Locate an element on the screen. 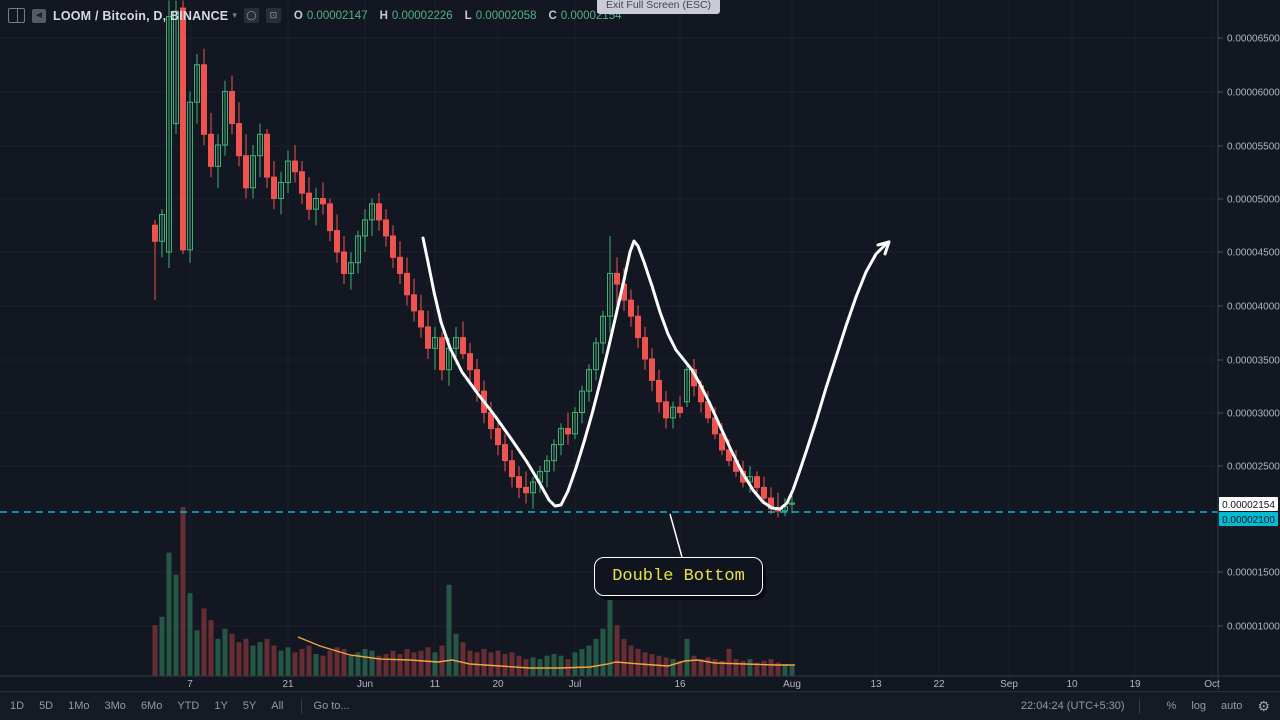 Image resolution: width=1280 pixels, height=720 pixels. price-tick-label: 0.00001500 is located at coordinates (1253, 573).